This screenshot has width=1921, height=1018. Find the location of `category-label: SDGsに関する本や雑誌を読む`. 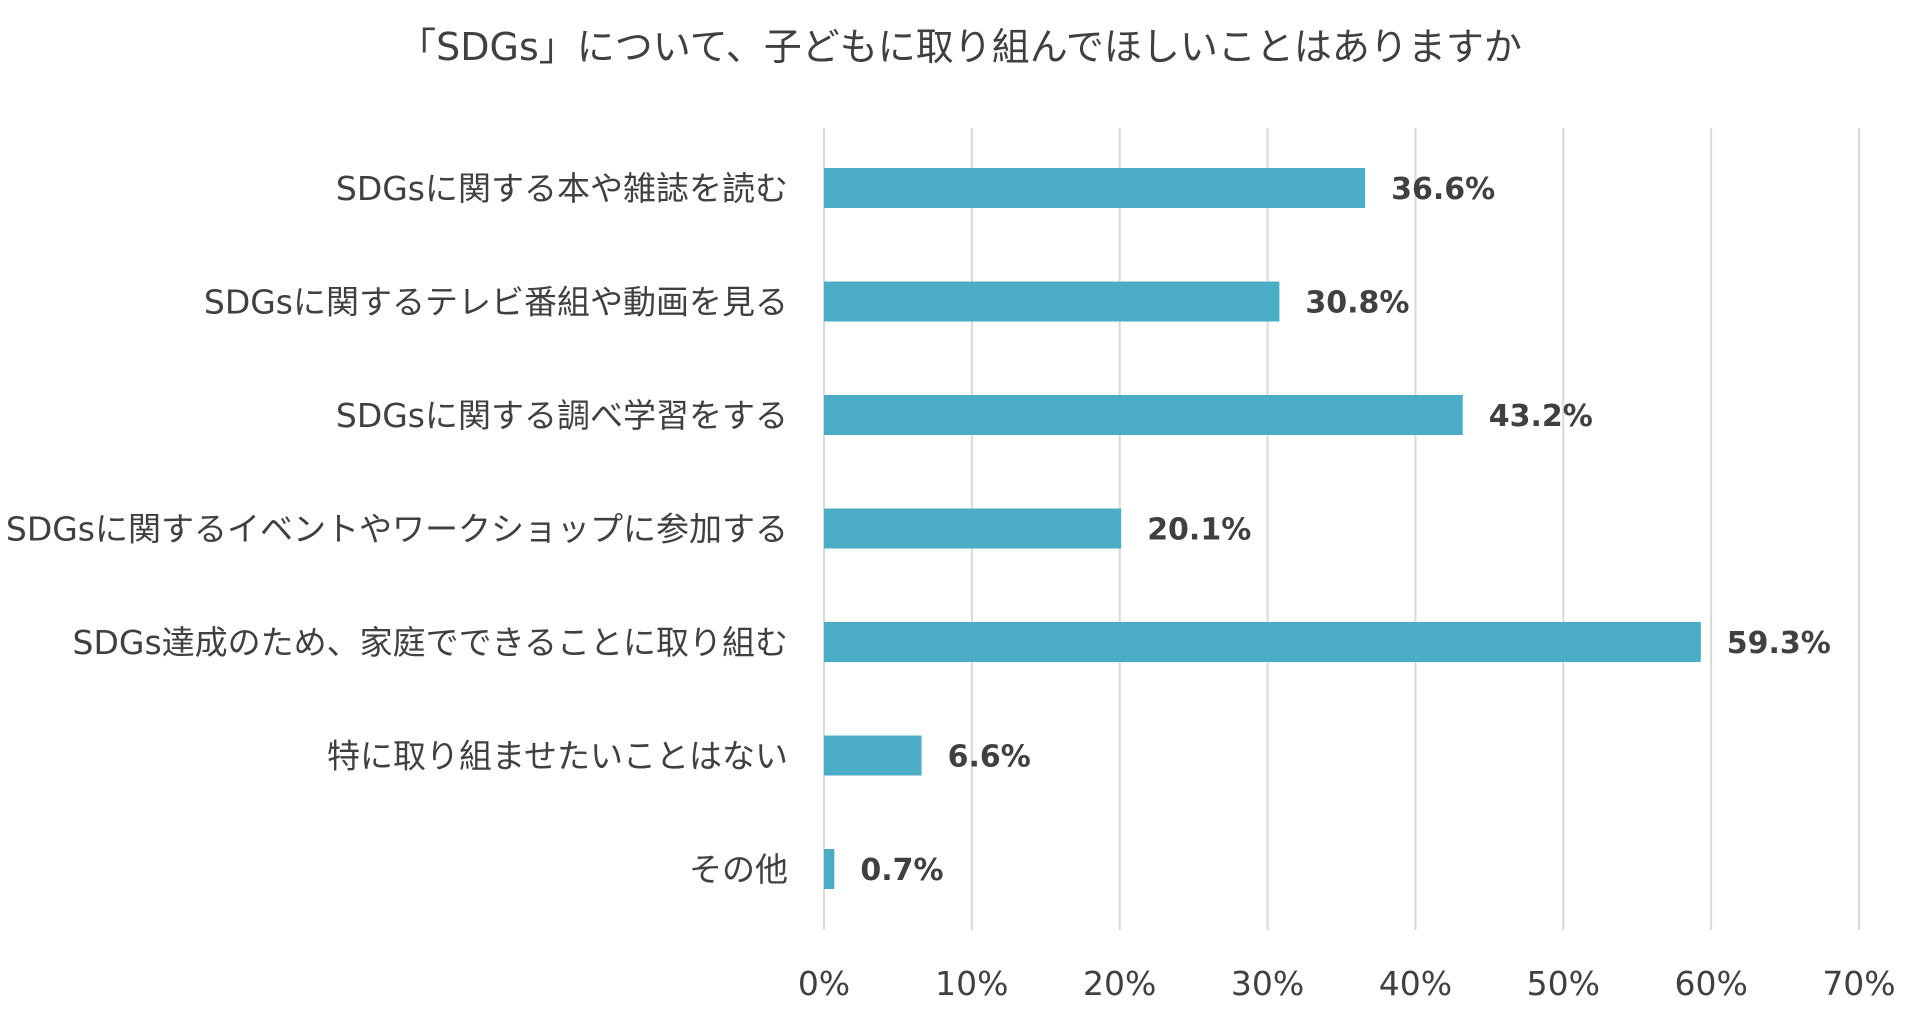

category-label: SDGsに関する本や雑誌を読む is located at coordinates (562, 188).